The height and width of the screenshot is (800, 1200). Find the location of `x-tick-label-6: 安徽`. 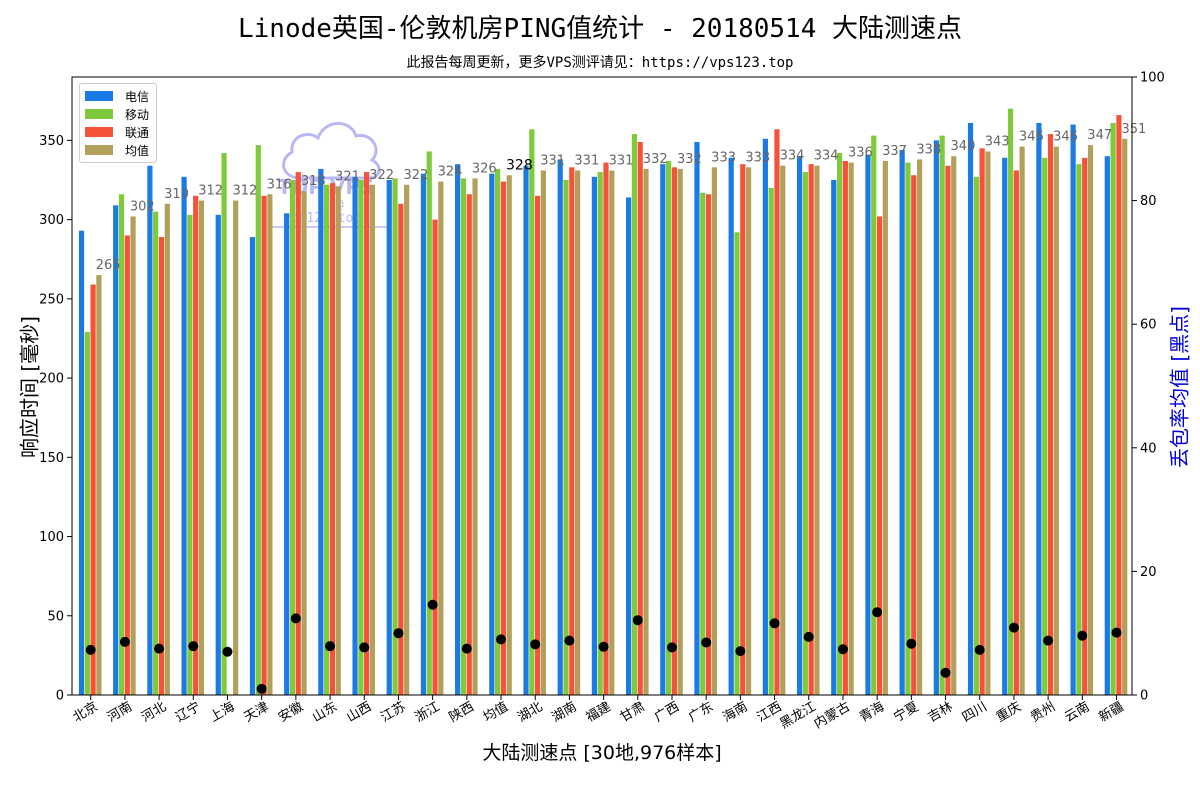

x-tick-label-6: 安徽 is located at coordinates (291, 712).